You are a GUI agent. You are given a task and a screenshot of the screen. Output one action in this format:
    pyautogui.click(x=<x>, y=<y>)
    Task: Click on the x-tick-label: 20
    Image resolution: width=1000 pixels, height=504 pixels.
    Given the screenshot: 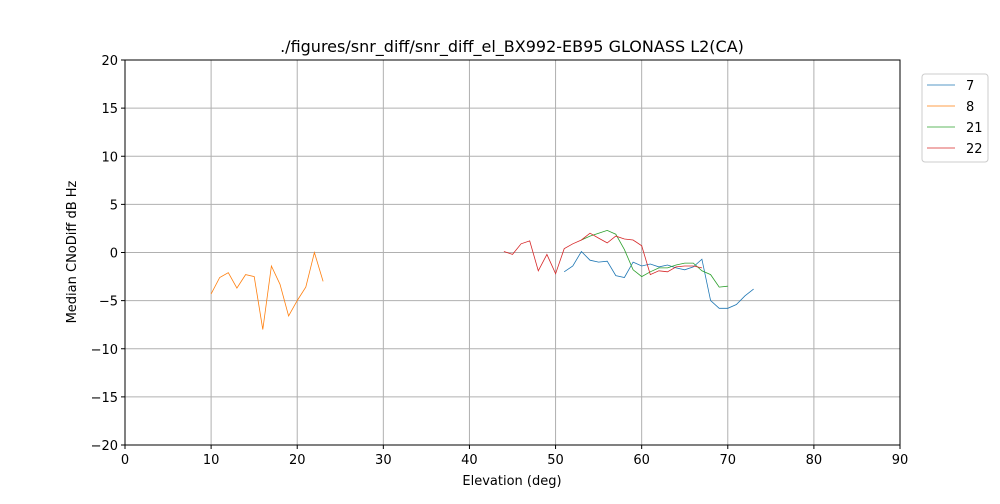 What is the action you would take?
    pyautogui.click(x=297, y=460)
    